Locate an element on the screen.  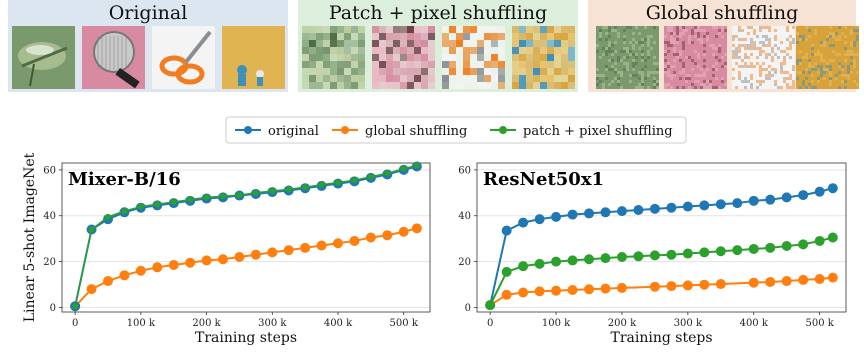
x-tick-label: 200 k is located at coordinates (622, 323).